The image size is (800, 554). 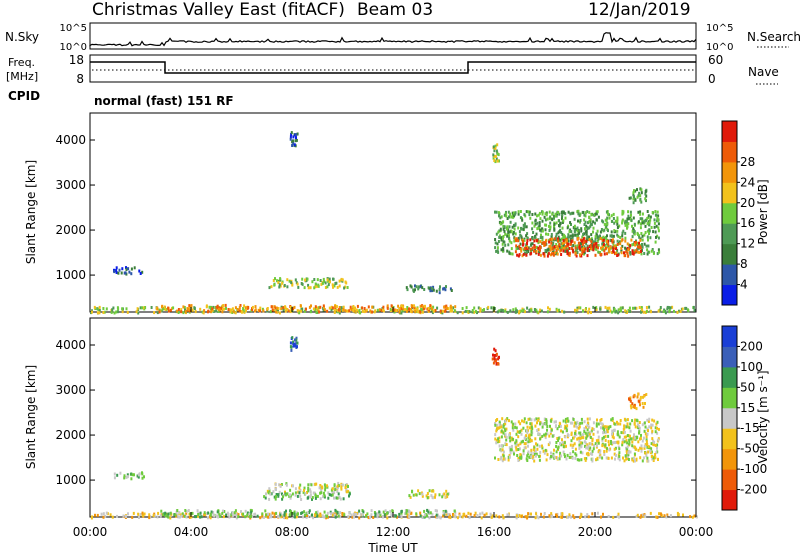 I want to click on freq-unit: [MHz], so click(x=22, y=76).